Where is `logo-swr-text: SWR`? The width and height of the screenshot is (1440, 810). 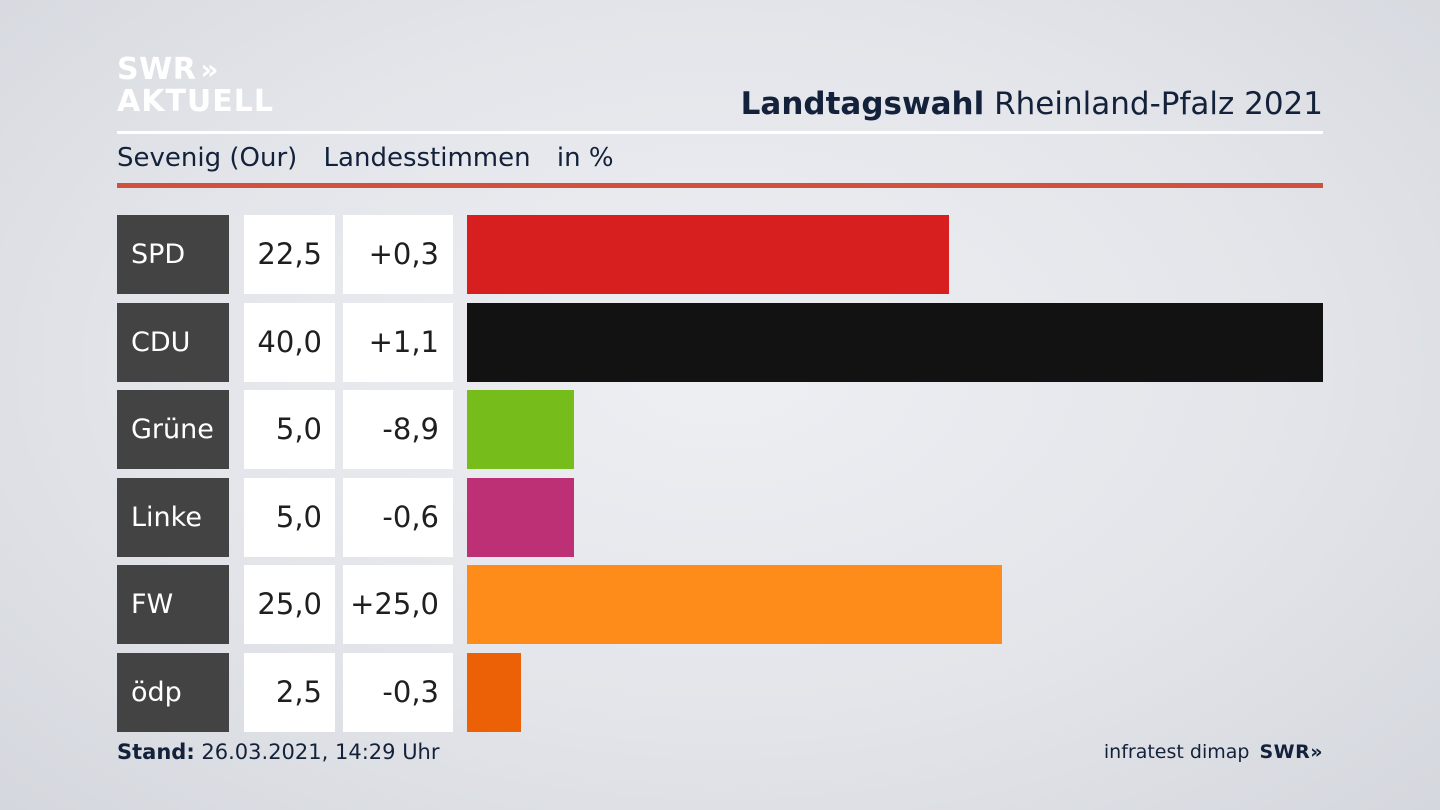
logo-swr-text: SWR is located at coordinates (157, 69).